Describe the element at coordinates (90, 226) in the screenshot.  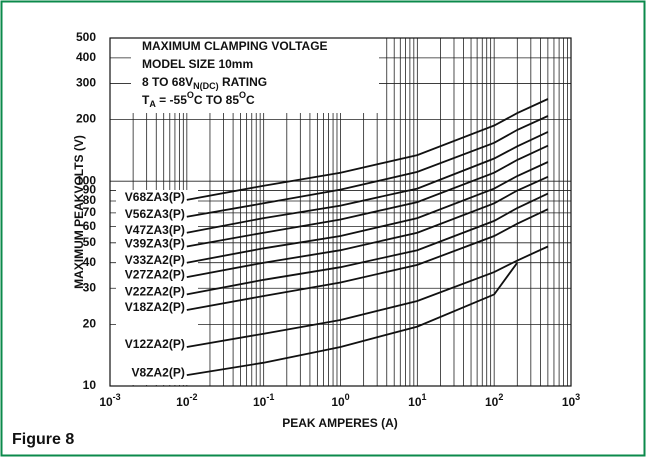
I see `y-tick-label: 60` at that location.